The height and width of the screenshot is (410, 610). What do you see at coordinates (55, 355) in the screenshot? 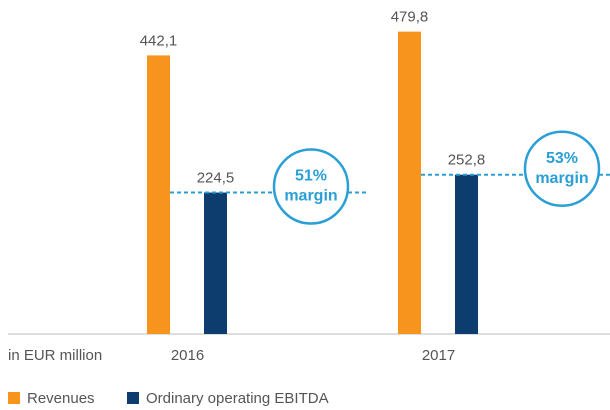
I see `axis-label: in EUR million` at bounding box center [55, 355].